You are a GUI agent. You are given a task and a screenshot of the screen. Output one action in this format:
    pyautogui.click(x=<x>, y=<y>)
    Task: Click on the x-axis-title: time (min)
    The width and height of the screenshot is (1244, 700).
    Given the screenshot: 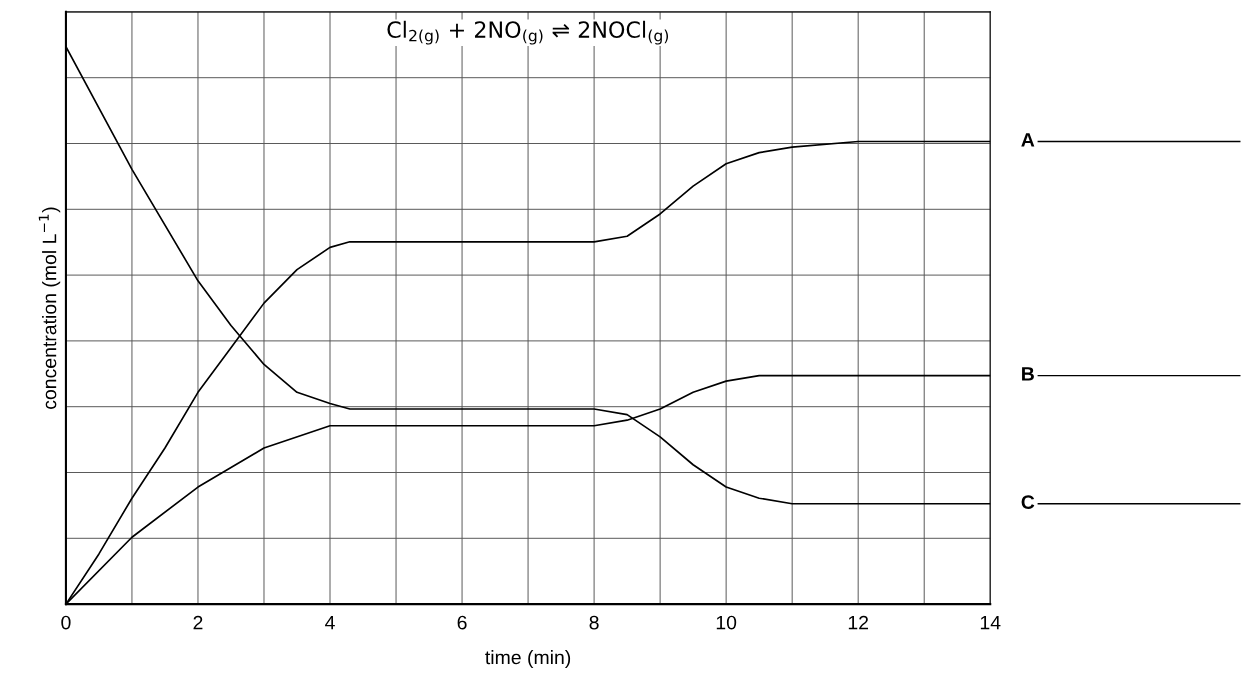 What is the action you would take?
    pyautogui.click(x=528, y=659)
    